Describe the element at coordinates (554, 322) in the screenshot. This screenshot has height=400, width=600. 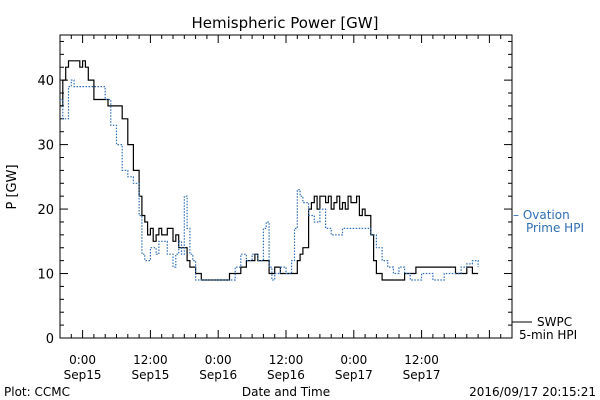
I see `legend-swpc-line1: SWPC` at that location.